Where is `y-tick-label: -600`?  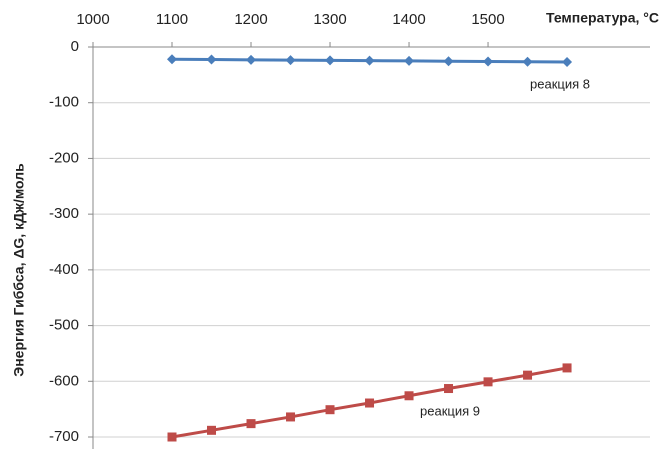
y-tick-label: -600 is located at coordinates (64, 380).